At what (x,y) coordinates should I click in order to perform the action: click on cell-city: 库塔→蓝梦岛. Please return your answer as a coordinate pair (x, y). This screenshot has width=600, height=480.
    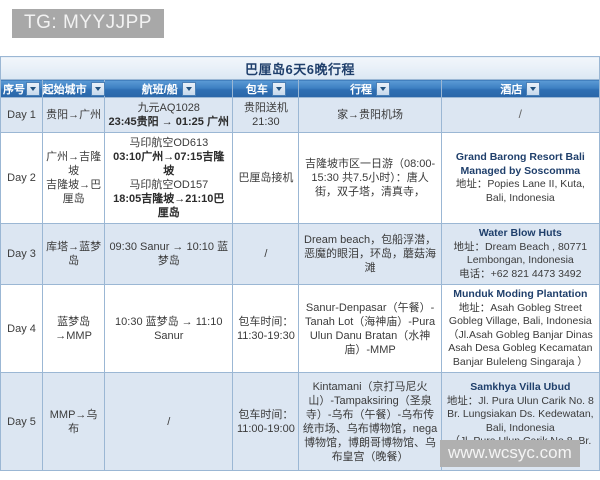
    Looking at the image, I should click on (74, 254).